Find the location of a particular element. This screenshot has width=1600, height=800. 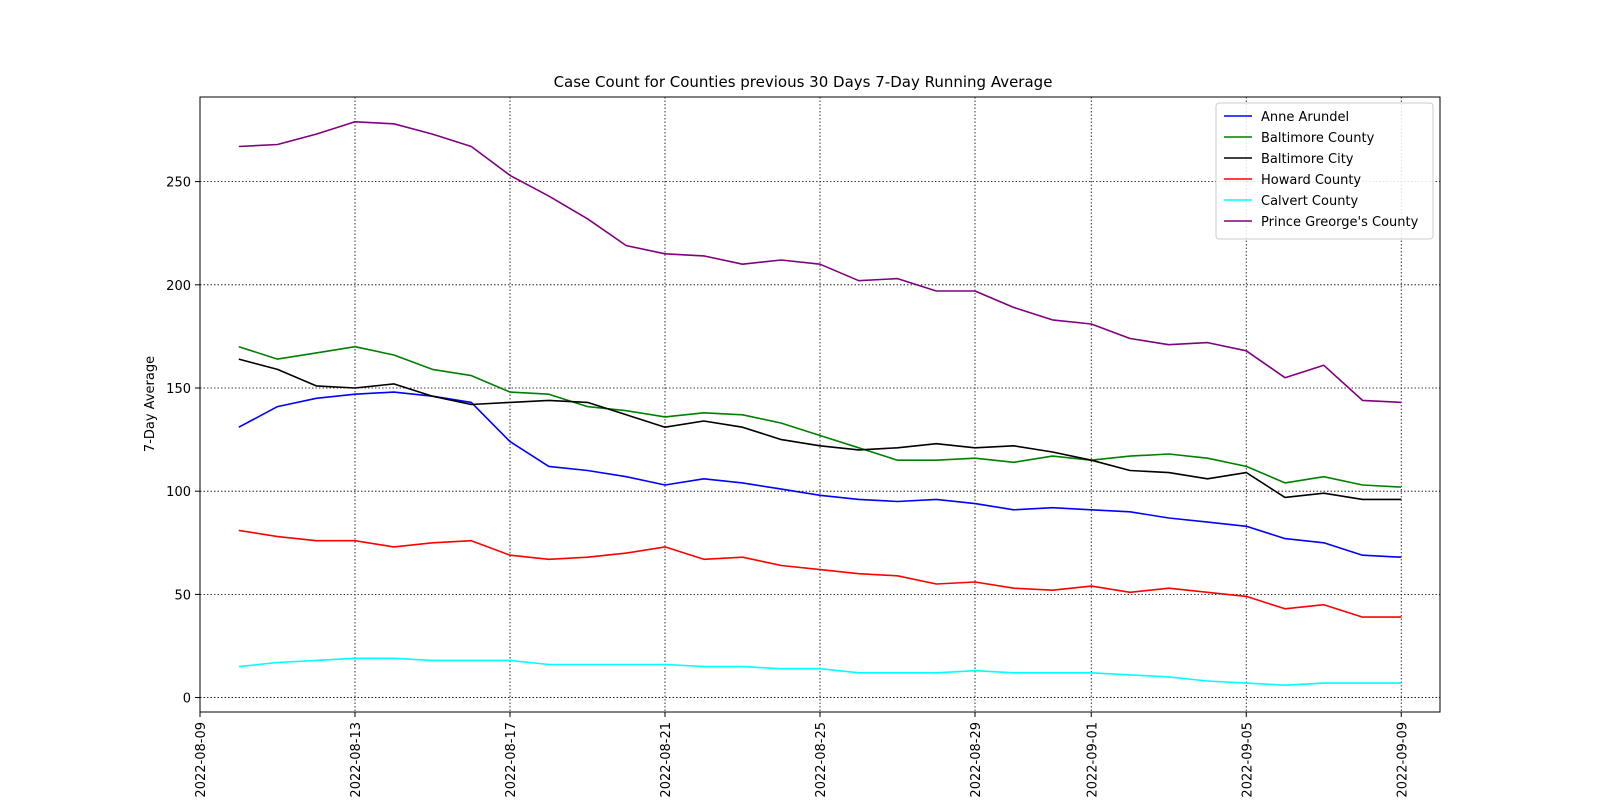

x-tick-label: 2022-09-09 is located at coordinates (1402, 760).